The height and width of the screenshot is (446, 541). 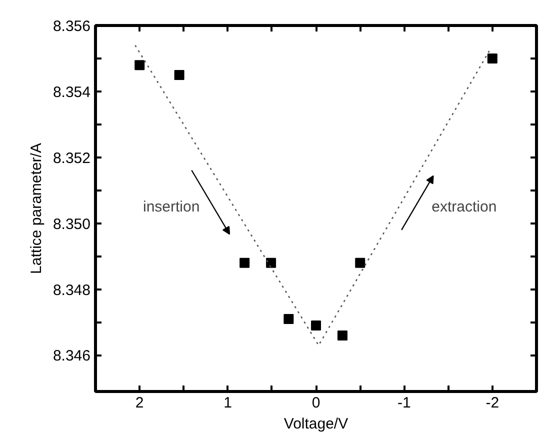 I want to click on x-tick-label: 1, so click(x=228, y=403).